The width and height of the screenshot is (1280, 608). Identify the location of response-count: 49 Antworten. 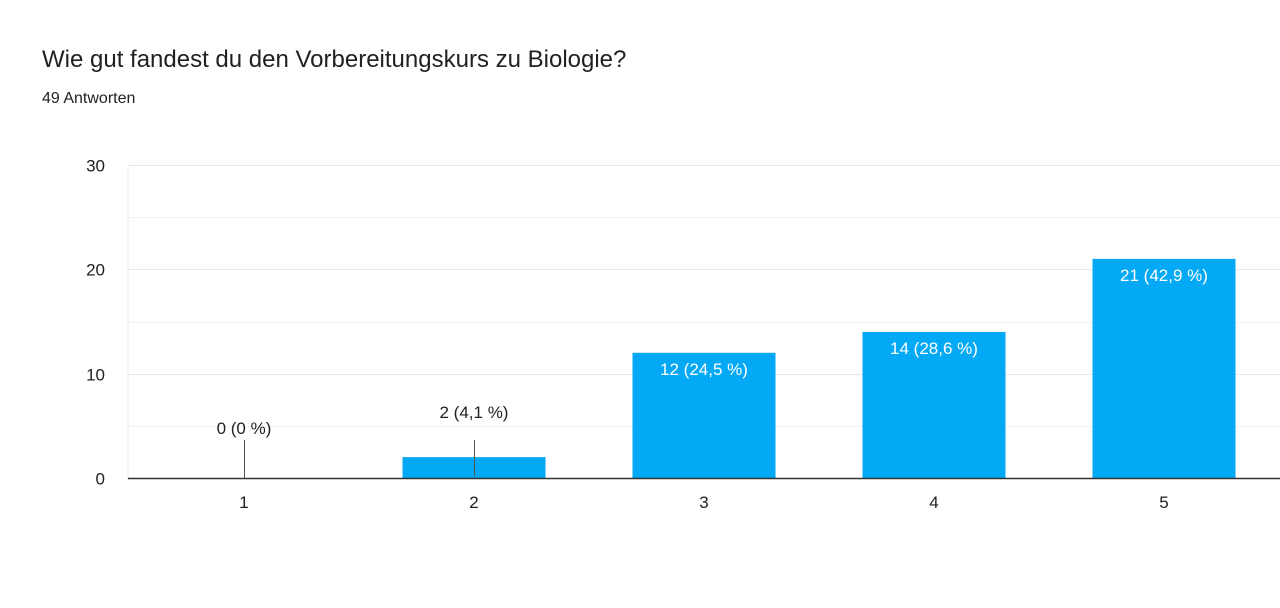
(89, 98).